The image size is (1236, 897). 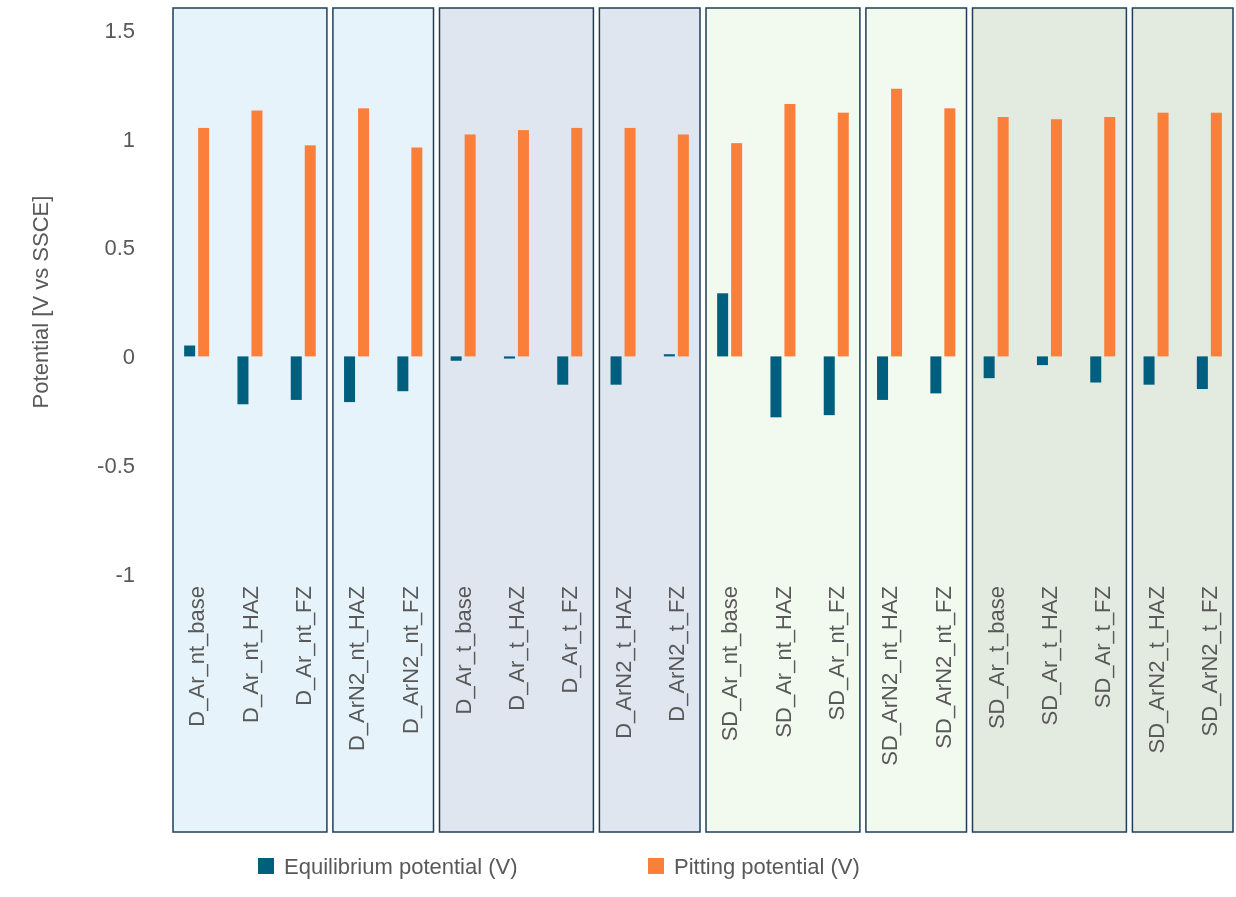 I want to click on y-axis-title: Potential [V vs SSCE], so click(x=40, y=302).